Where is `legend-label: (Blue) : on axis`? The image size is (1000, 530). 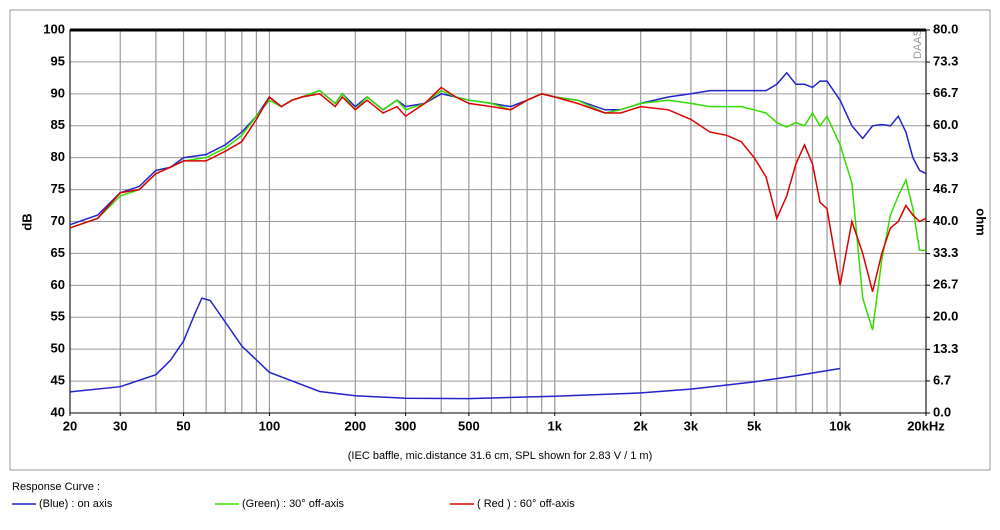
legend-label: (Blue) : on axis is located at coordinates (76, 504).